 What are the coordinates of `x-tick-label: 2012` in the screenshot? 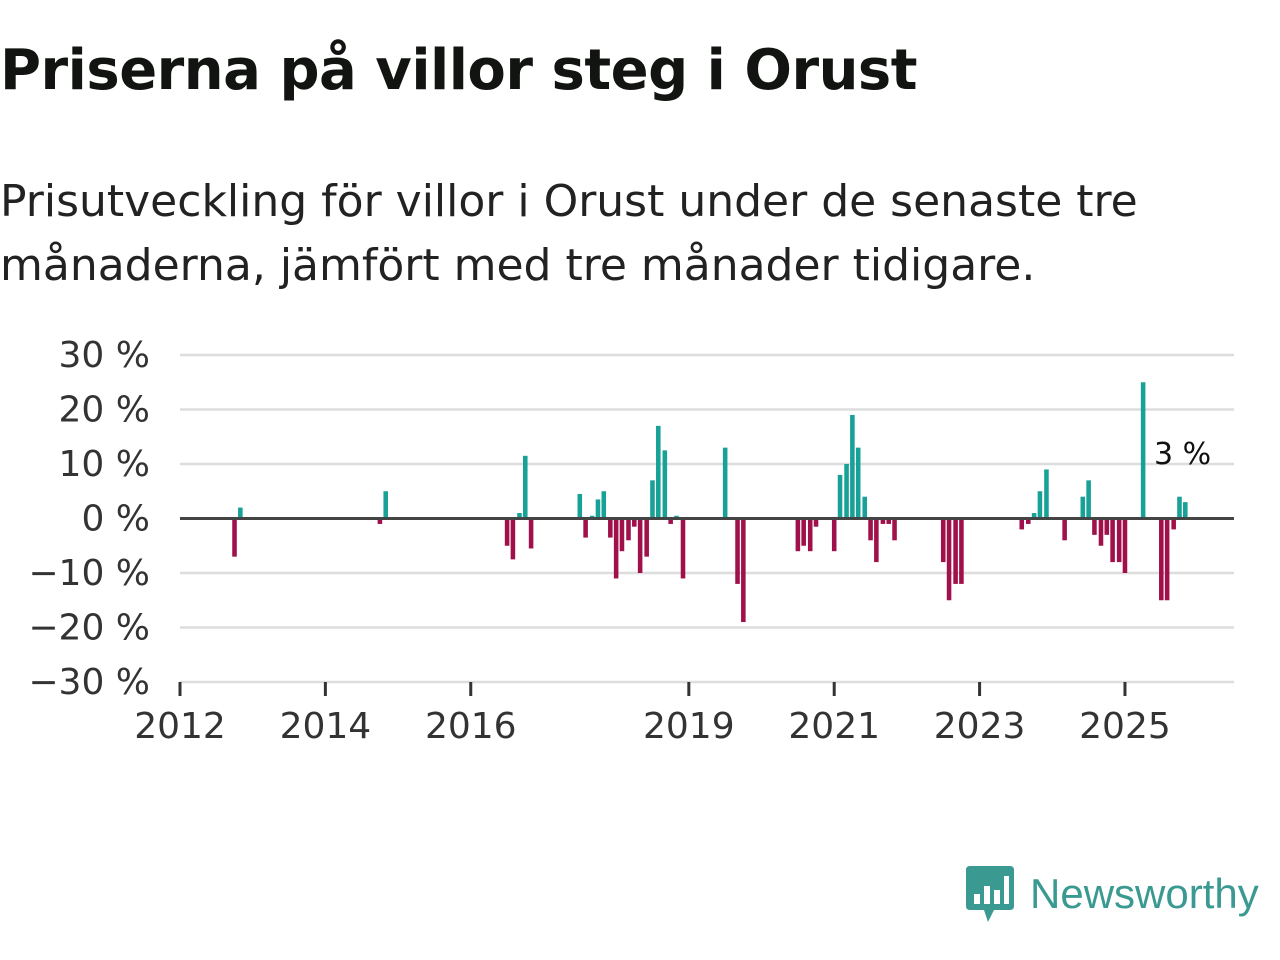 It's located at (180, 723).